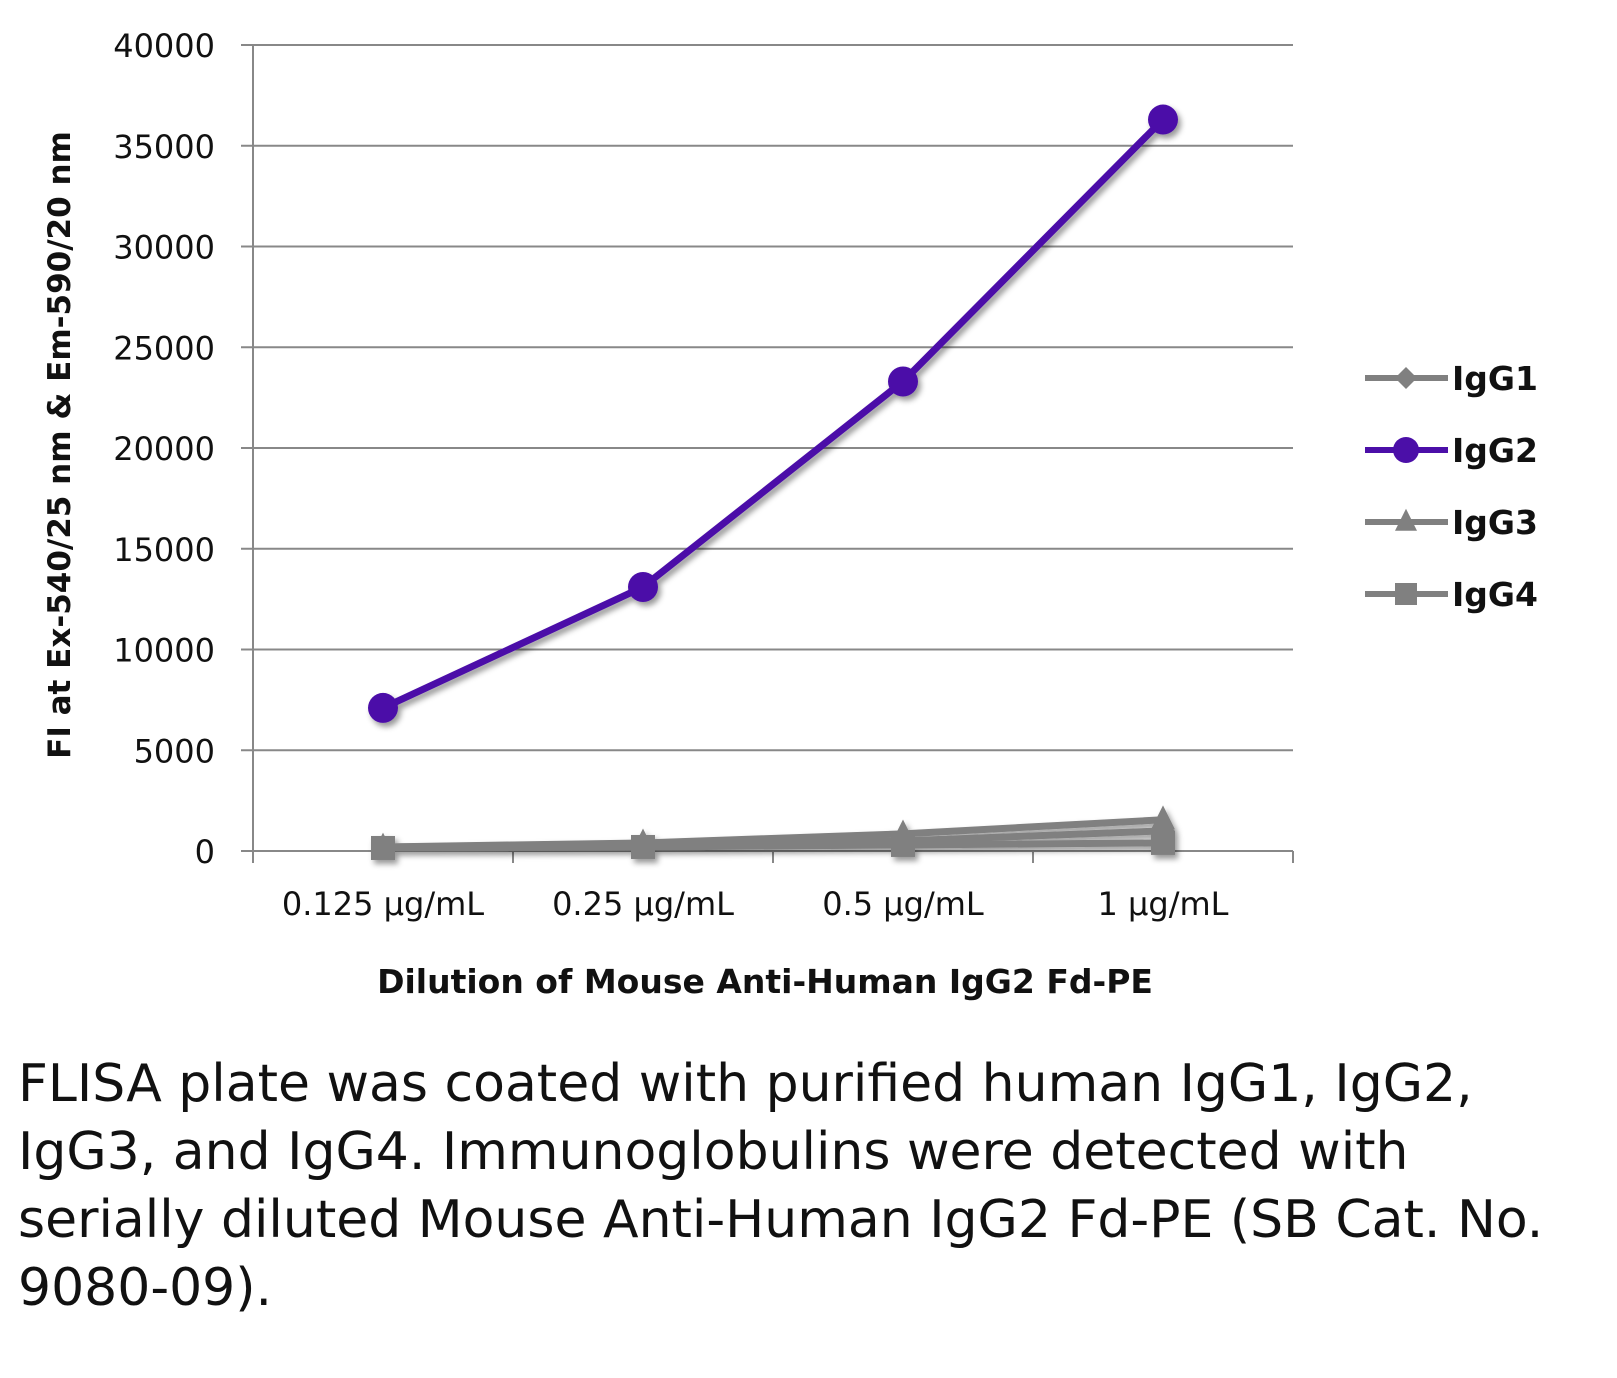 The width and height of the screenshot is (1617, 1378). I want to click on legend-label: IgG3, so click(1495, 522).